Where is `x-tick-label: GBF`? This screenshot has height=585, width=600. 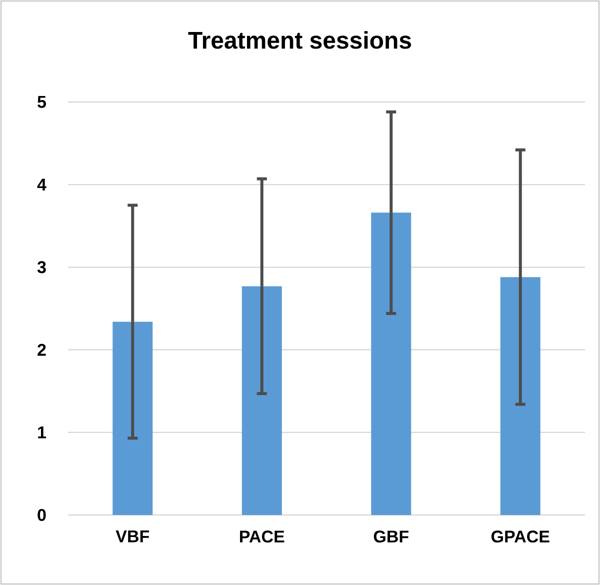
x-tick-label: GBF is located at coordinates (391, 536).